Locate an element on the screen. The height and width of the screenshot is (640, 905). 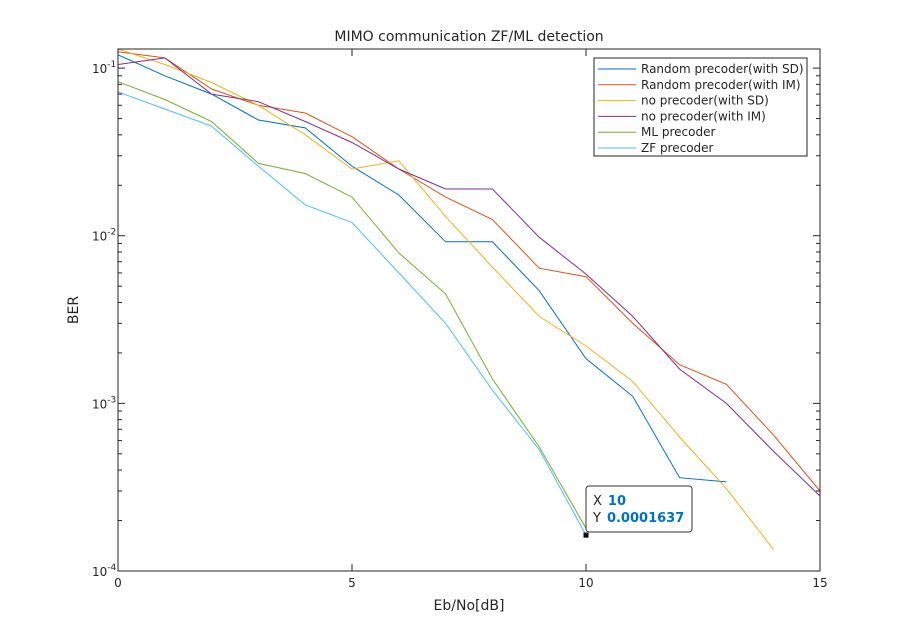
y-tick-label: 10⁻⁴ is located at coordinates (104, 571).